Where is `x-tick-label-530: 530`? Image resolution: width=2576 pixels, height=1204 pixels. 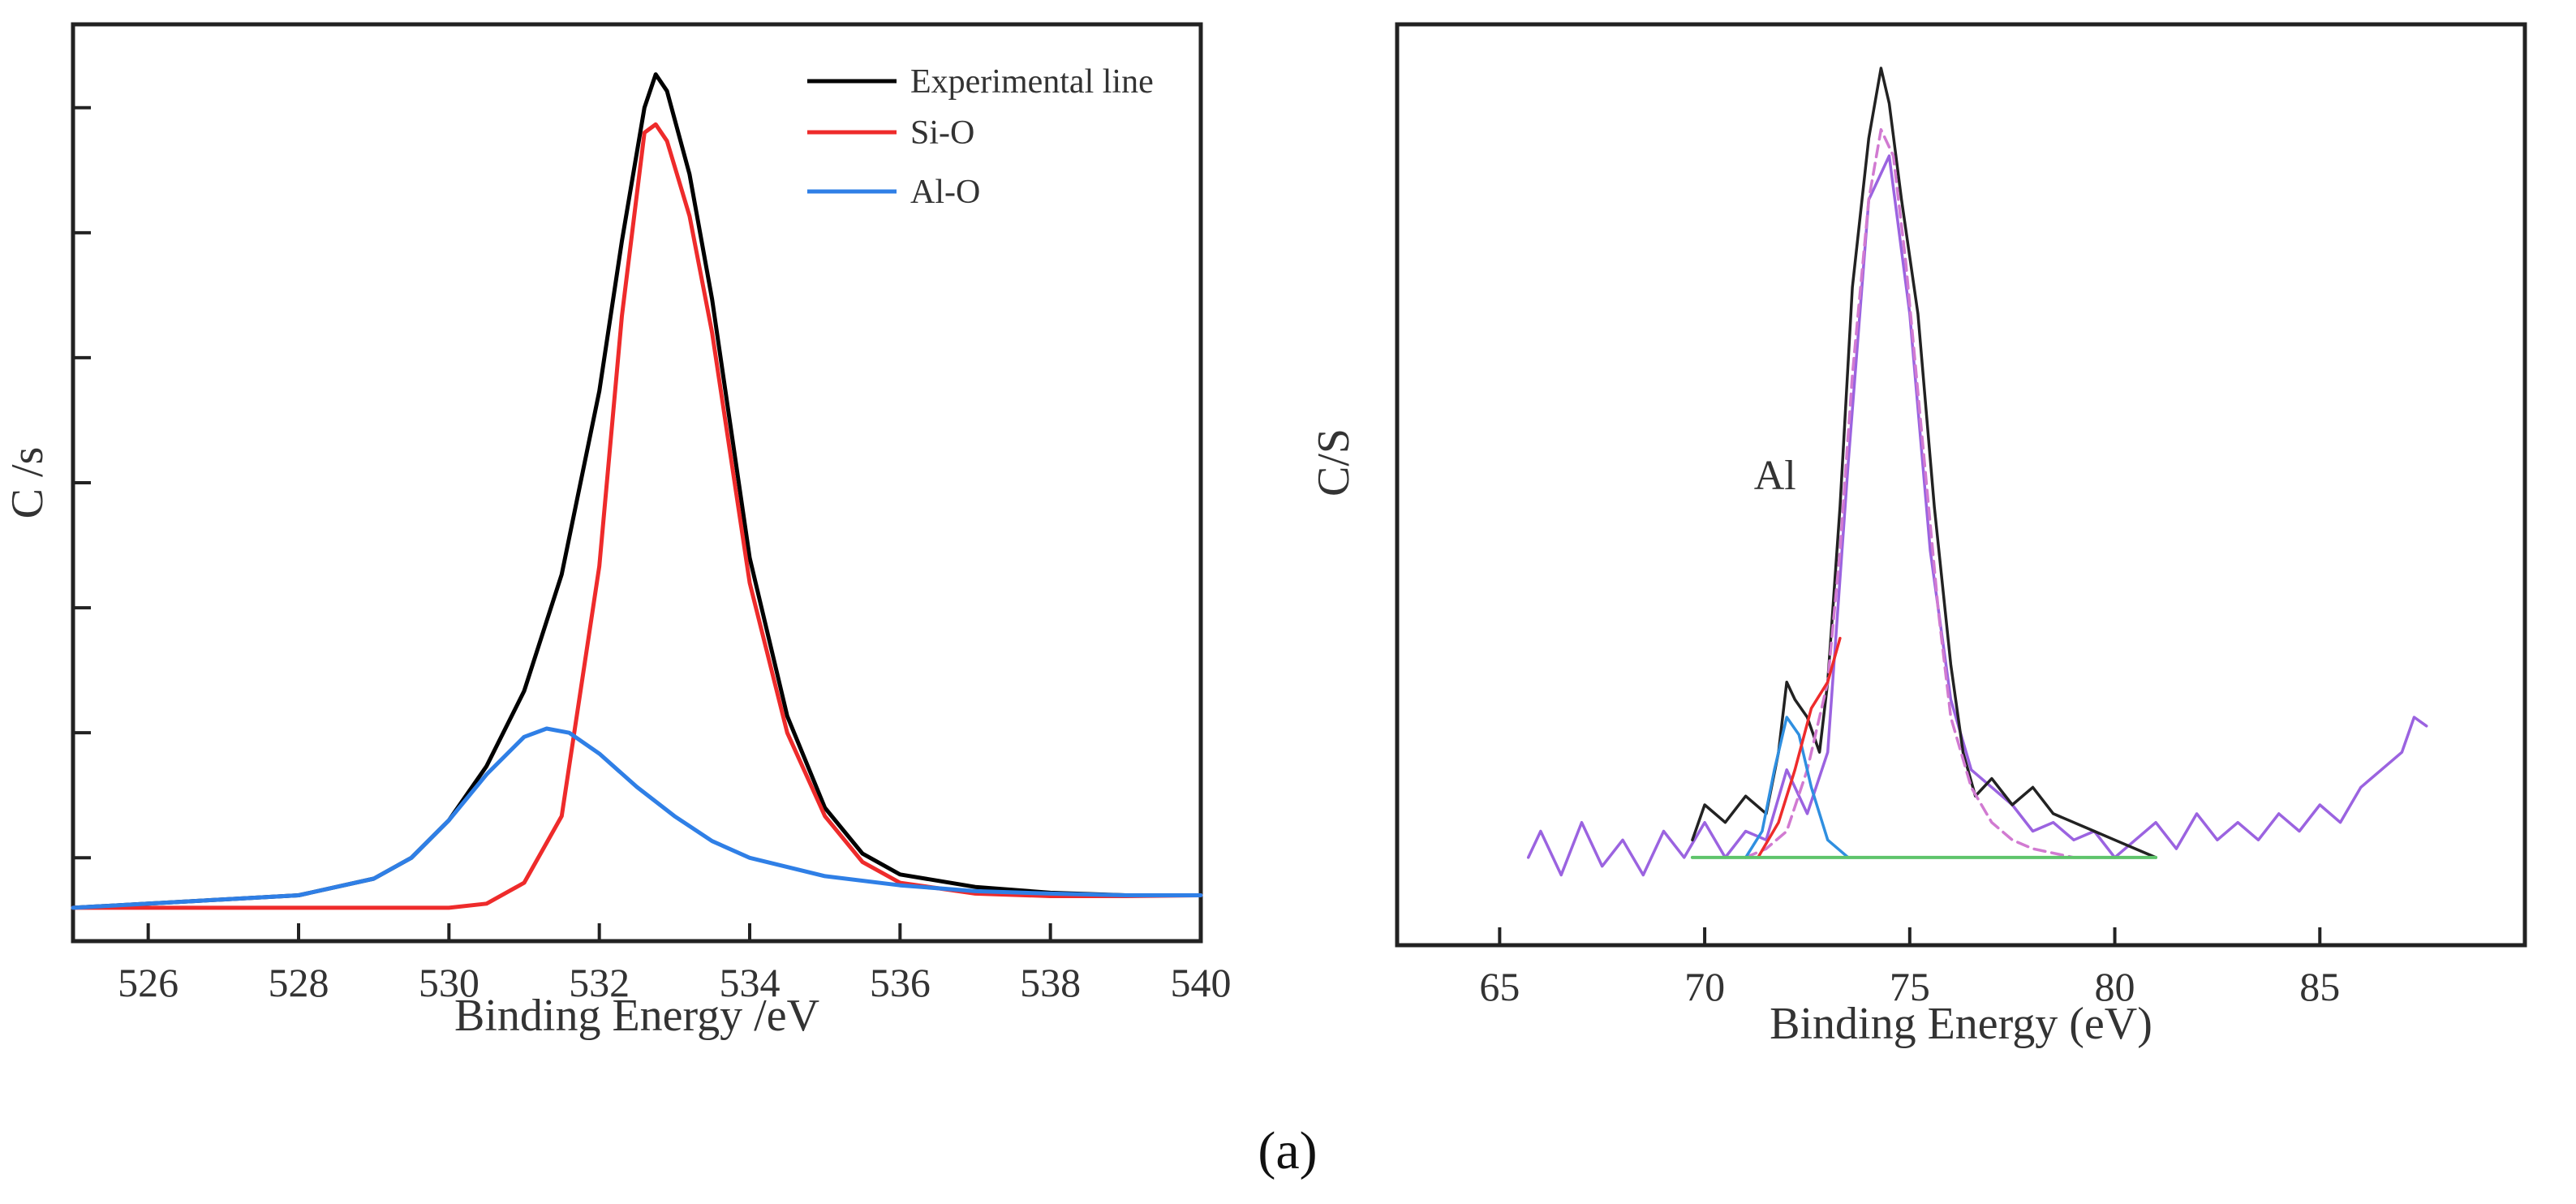 x-tick-label-530: 530 is located at coordinates (449, 982).